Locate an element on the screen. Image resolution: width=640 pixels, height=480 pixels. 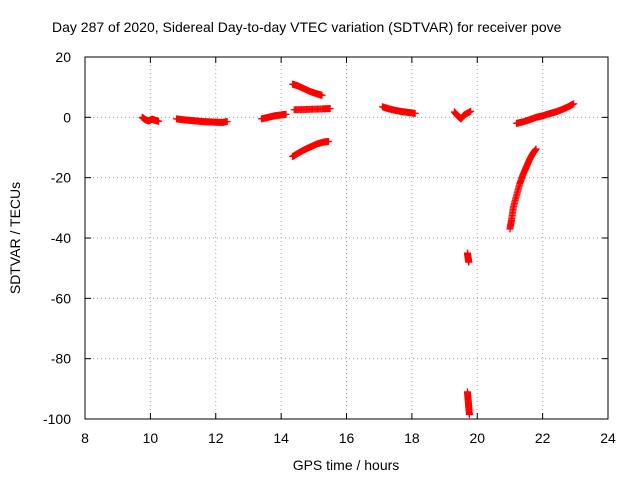
x-tick-label: 22 is located at coordinates (543, 438).